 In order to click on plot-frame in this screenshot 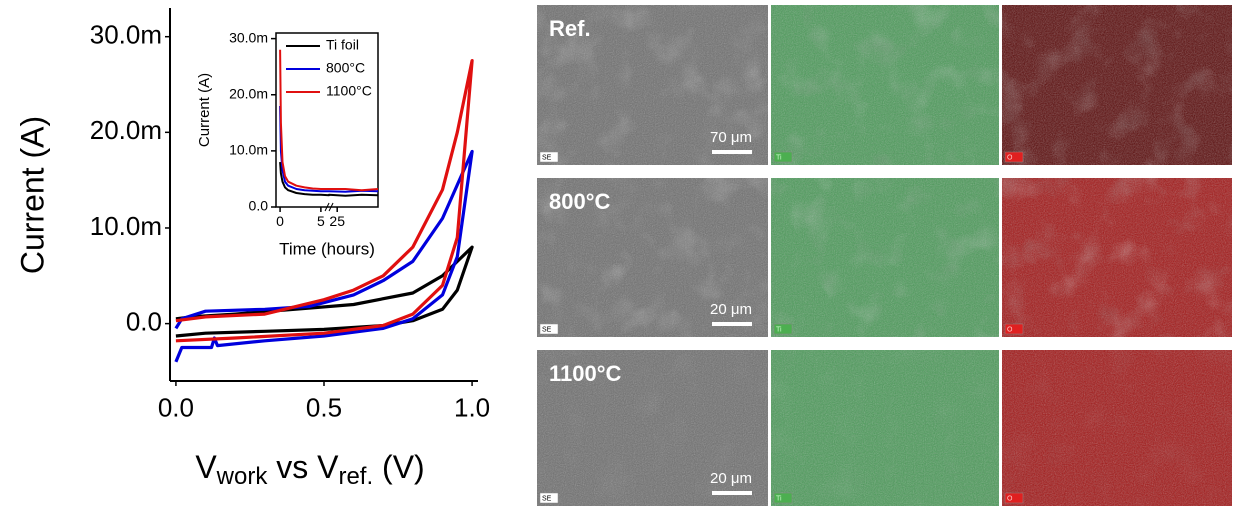, I will do `click(327, 120)`.